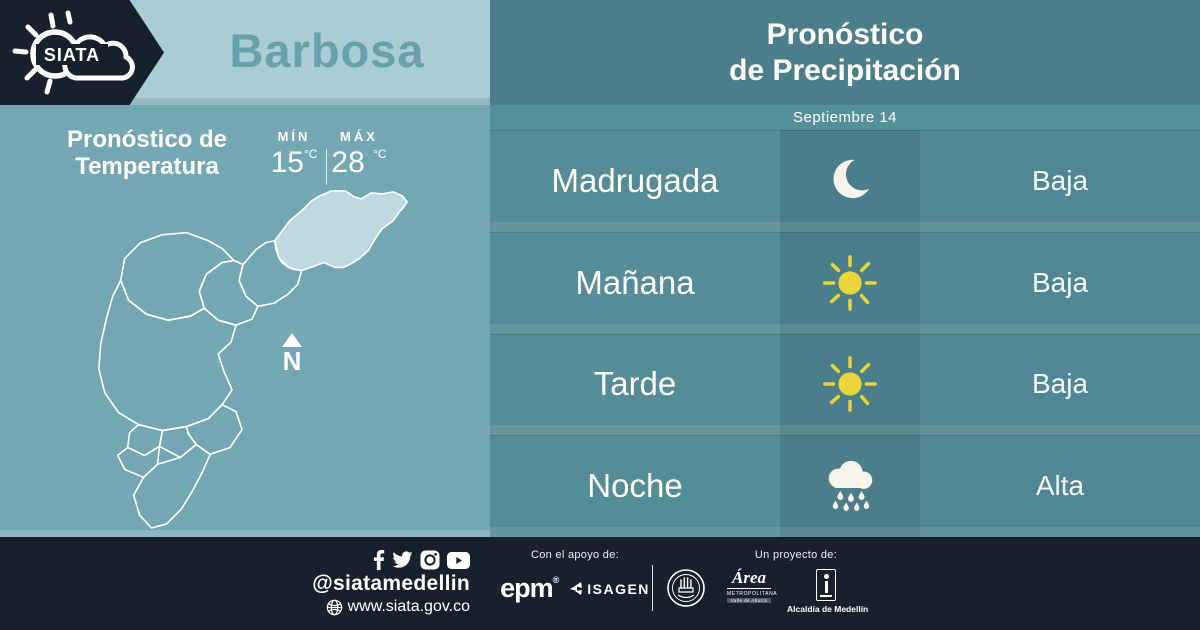  I want to click on minmax-block: MÍN 15°C MÁX 28 °C, so click(326, 157).